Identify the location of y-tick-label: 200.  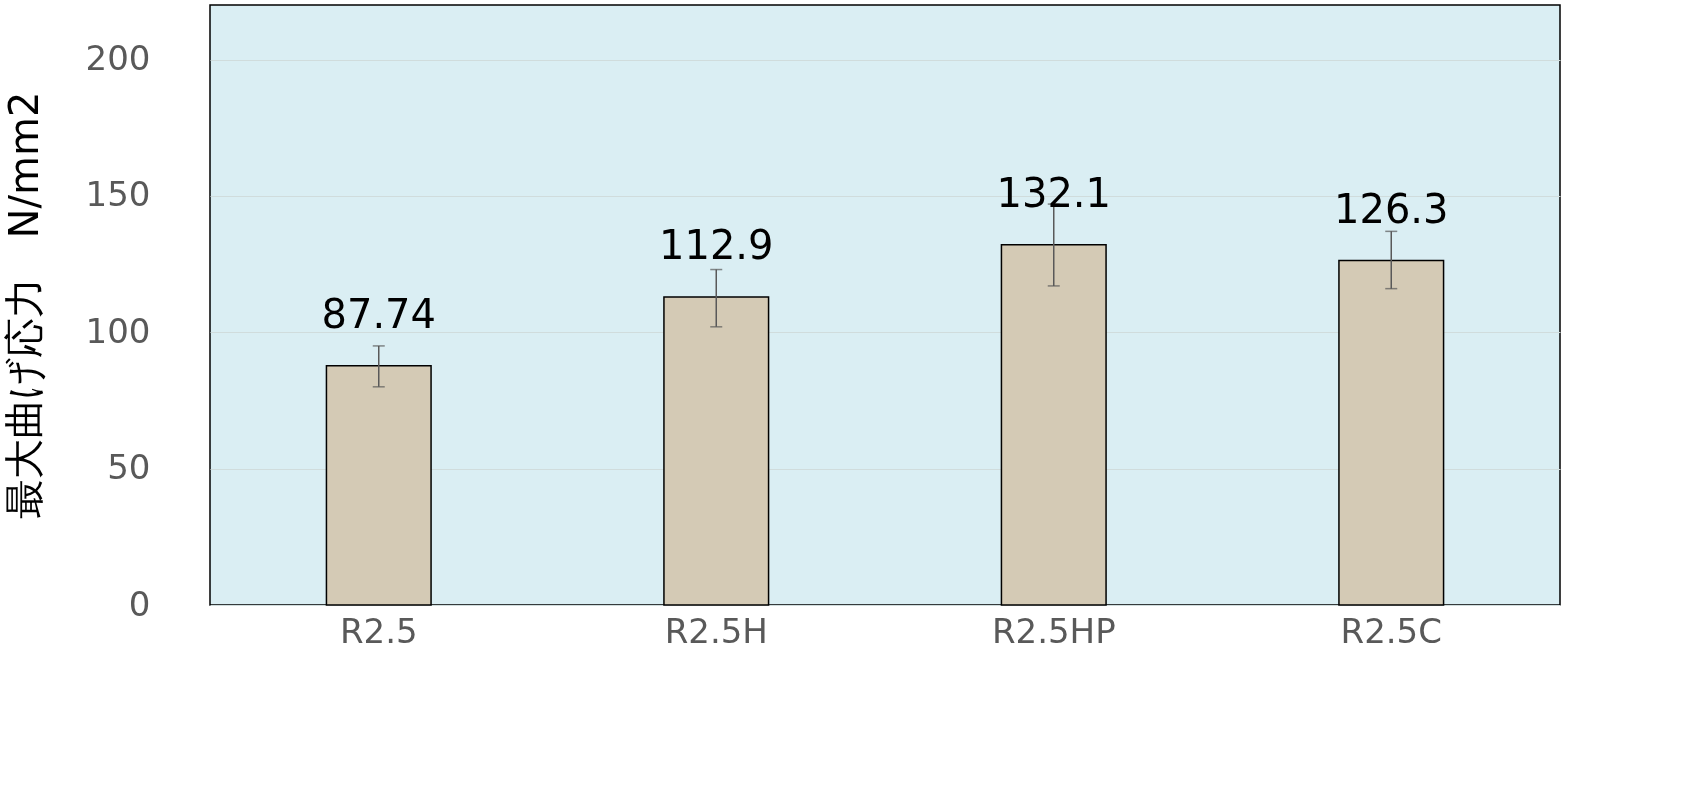
(118, 58).